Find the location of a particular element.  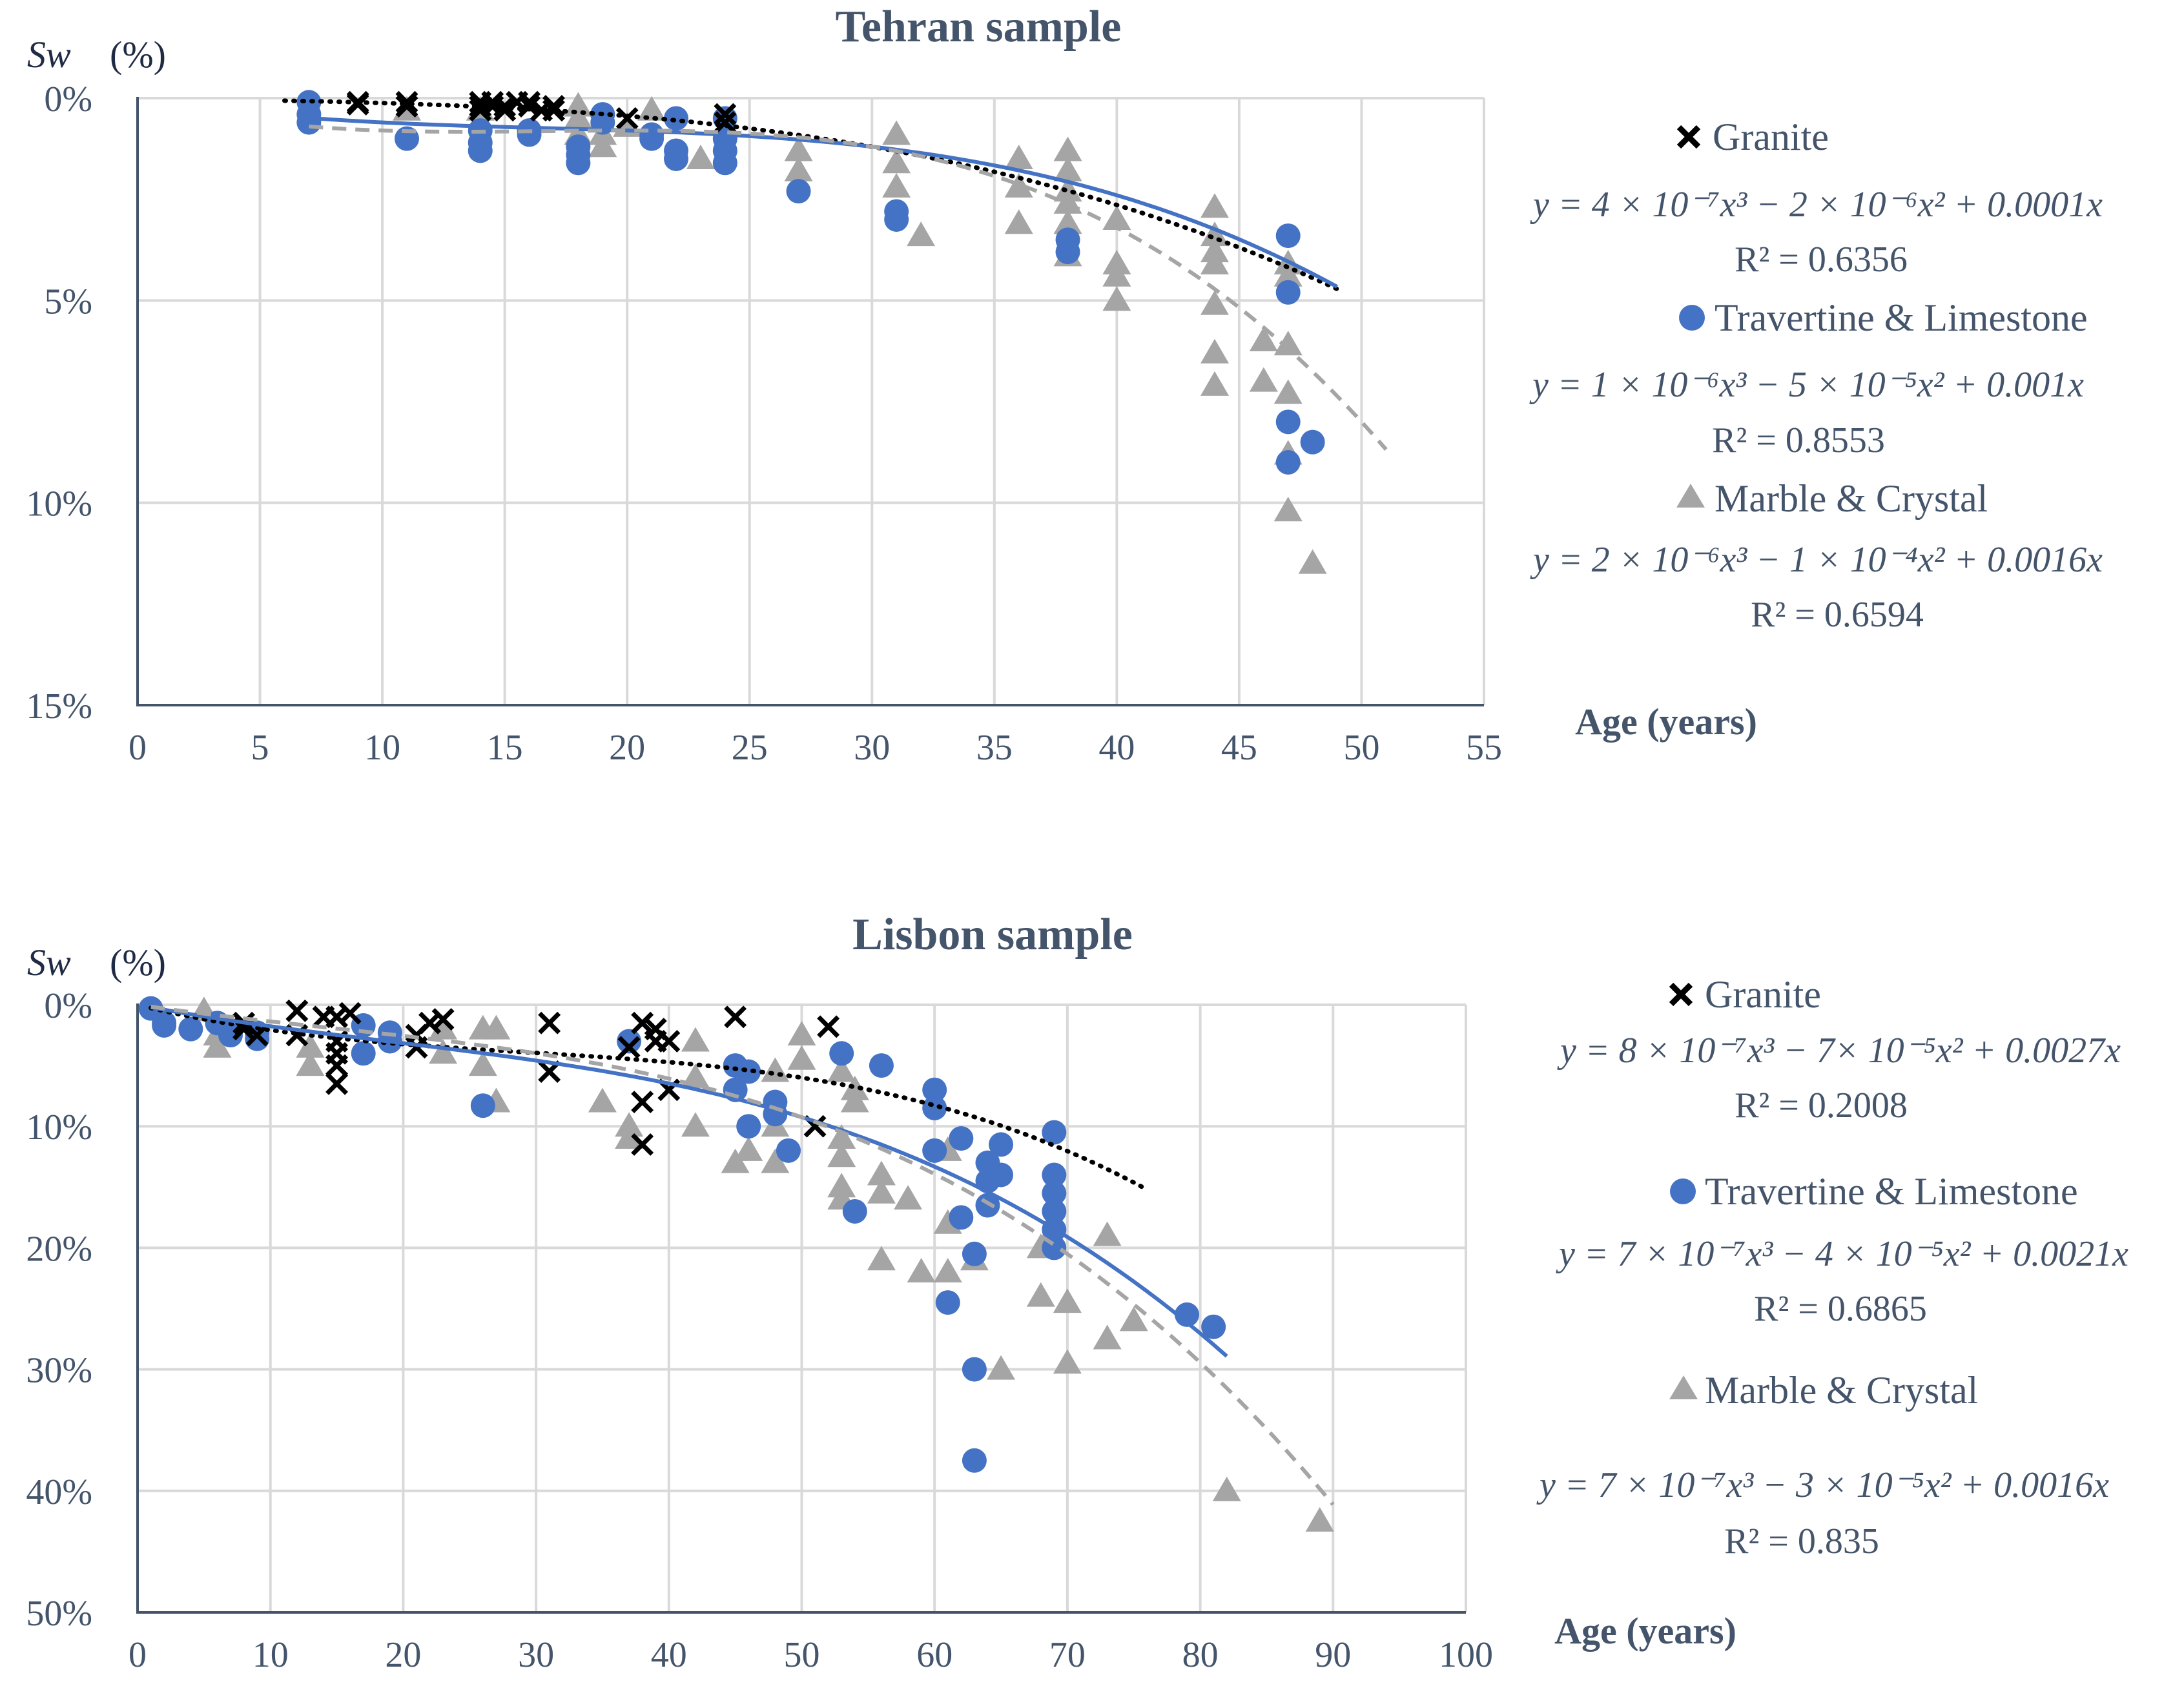

lisbon-granite-equation: y = 8 × 10⁻⁷x³ − 7× 10⁻⁵x² + 0.0027x is located at coordinates (1839, 1051).